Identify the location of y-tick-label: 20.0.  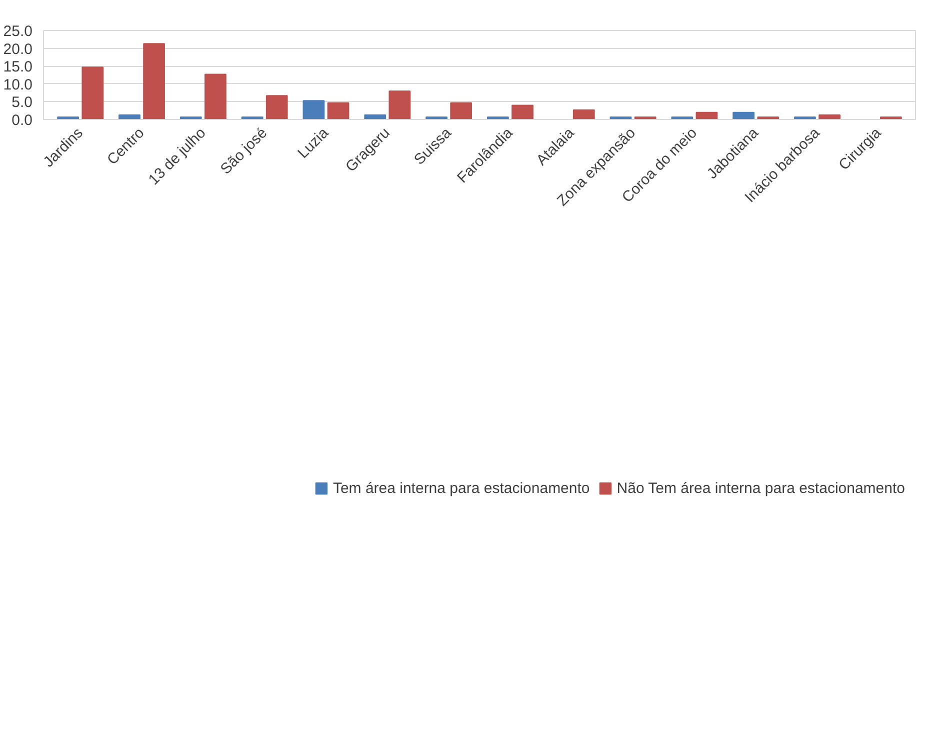
(18, 49).